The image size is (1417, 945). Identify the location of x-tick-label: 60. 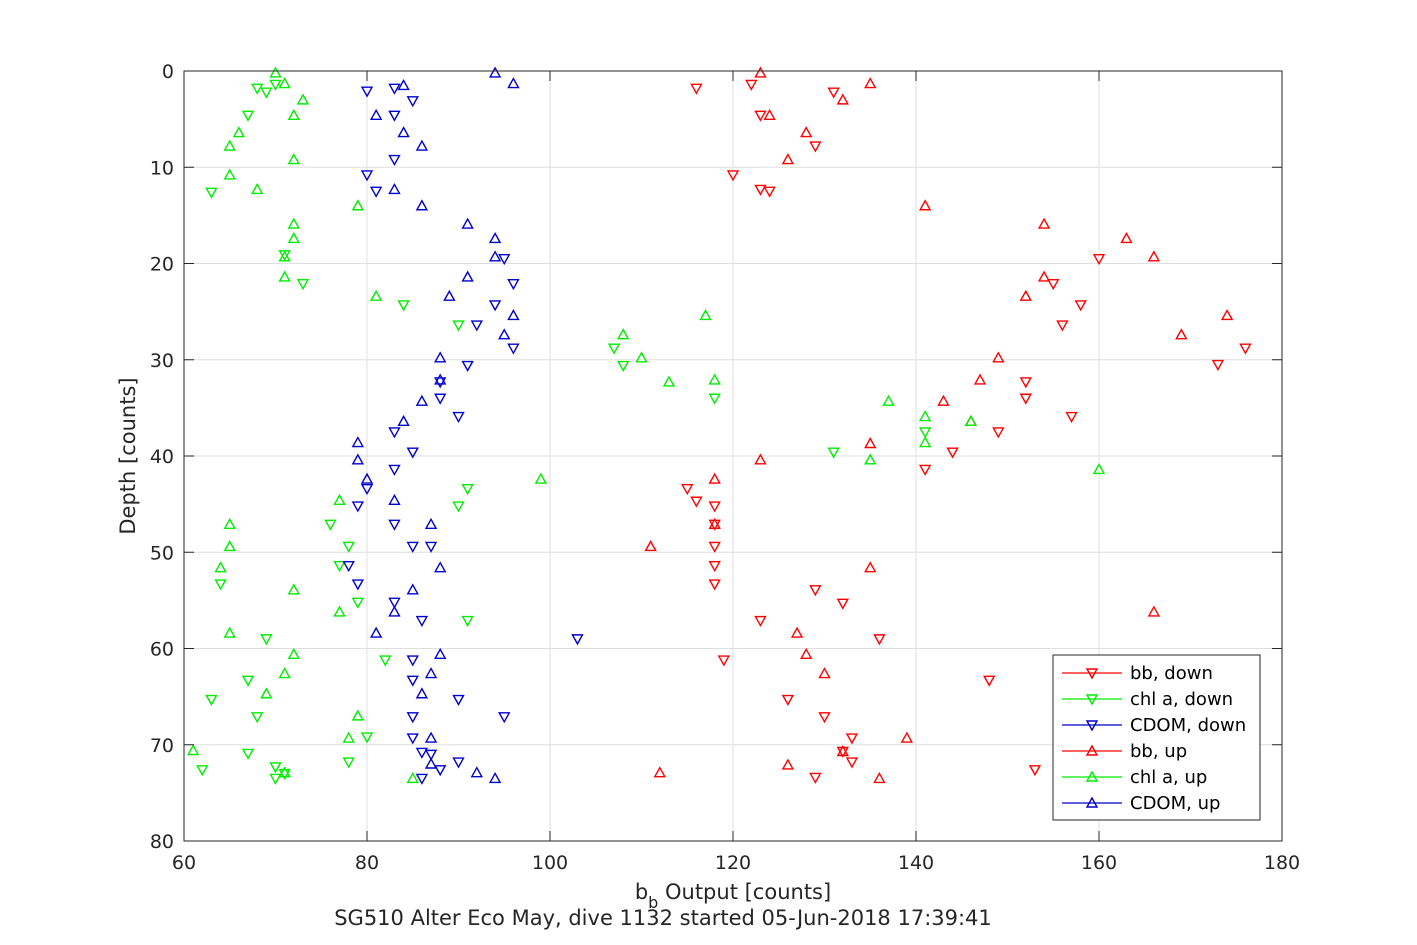
(184, 863).